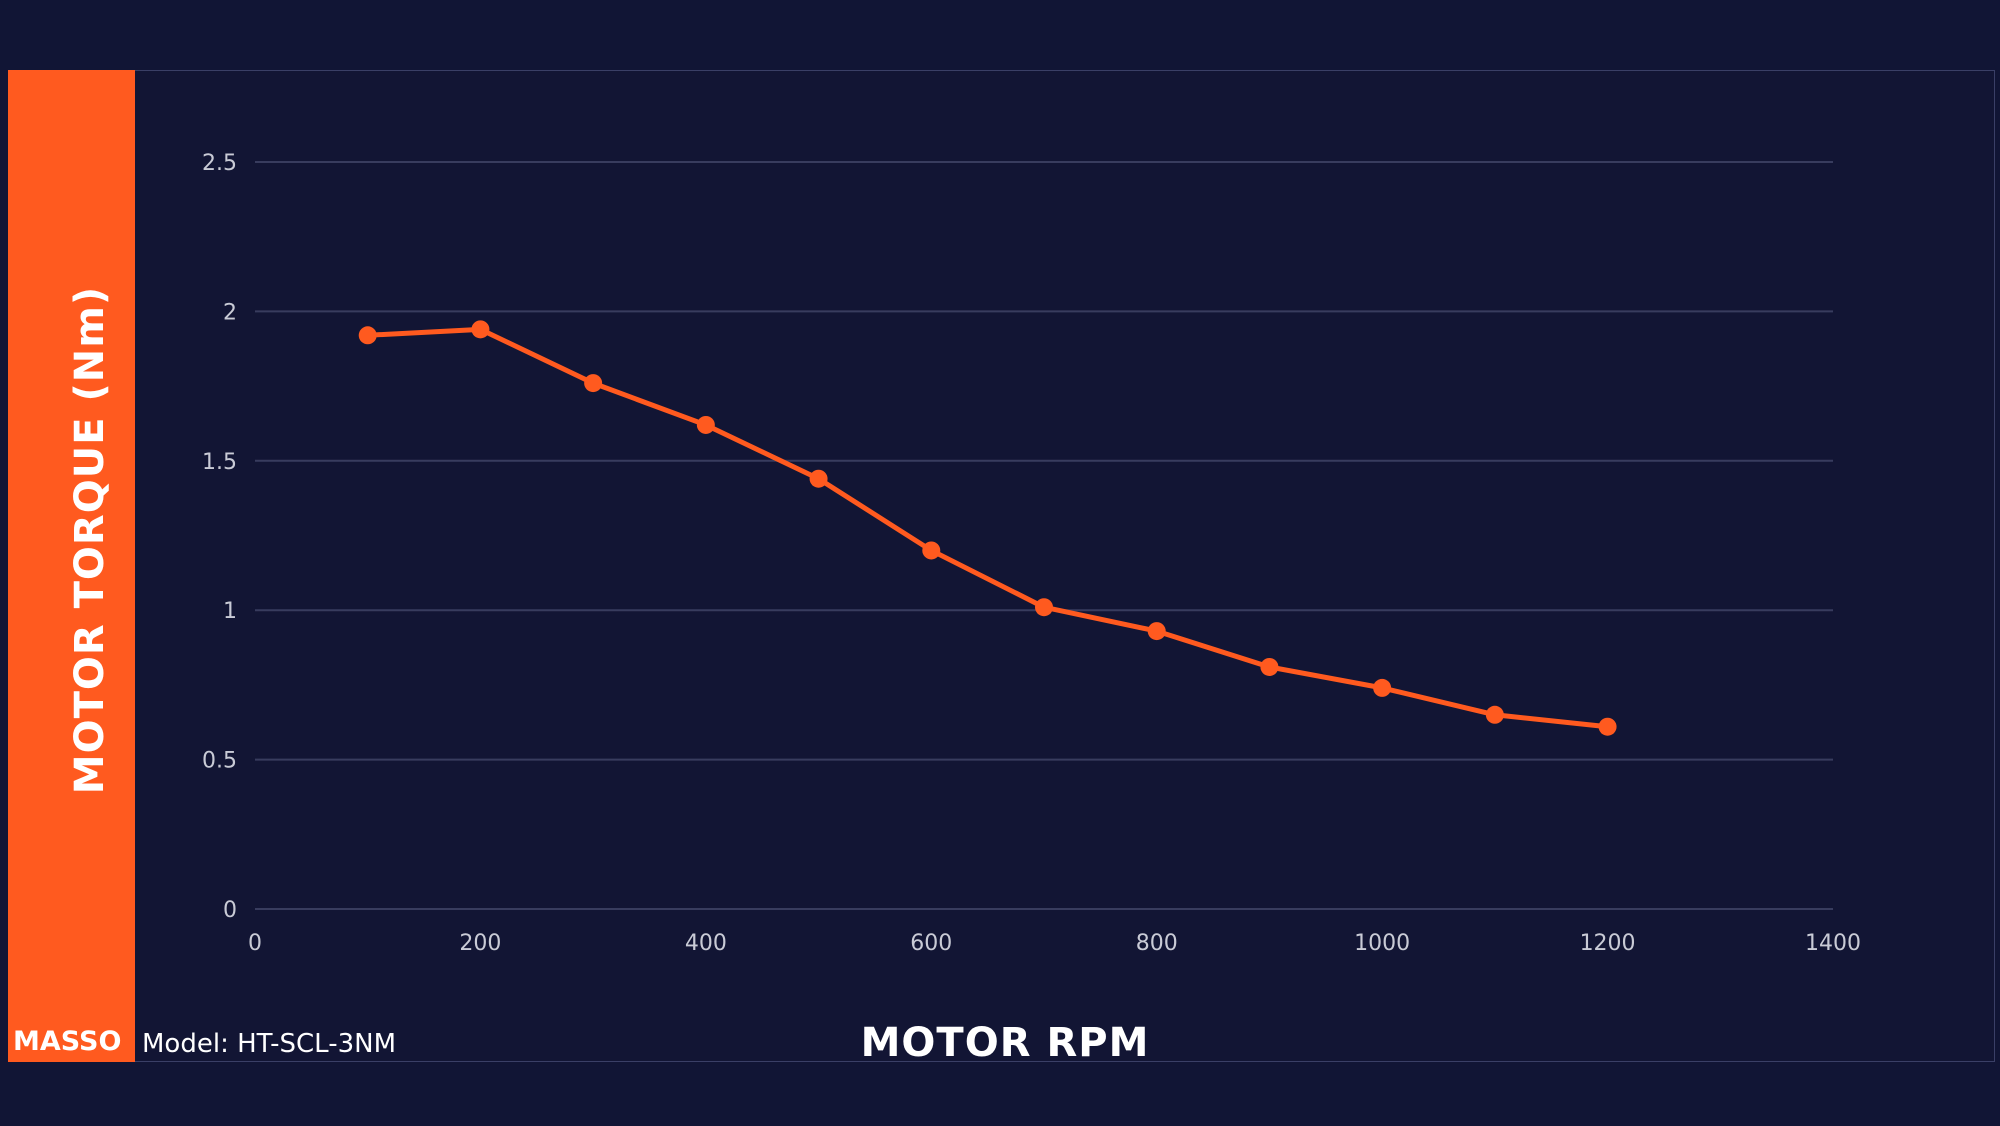 The image size is (2000, 1126). What do you see at coordinates (931, 943) in the screenshot?
I see `x-tick-label: 600` at bounding box center [931, 943].